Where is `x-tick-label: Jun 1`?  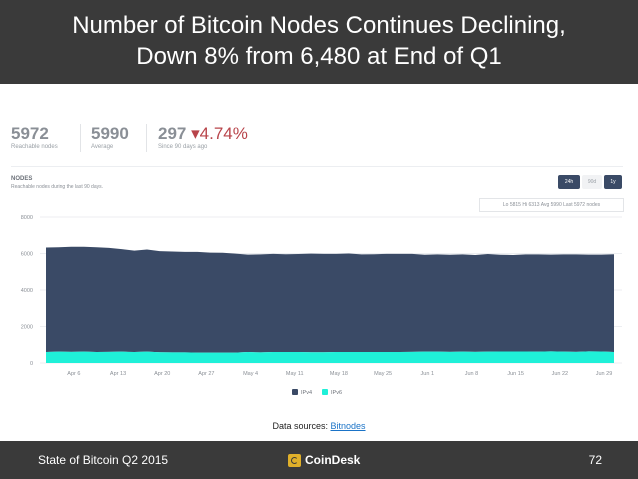
x-tick-label: Jun 1 is located at coordinates (427, 374).